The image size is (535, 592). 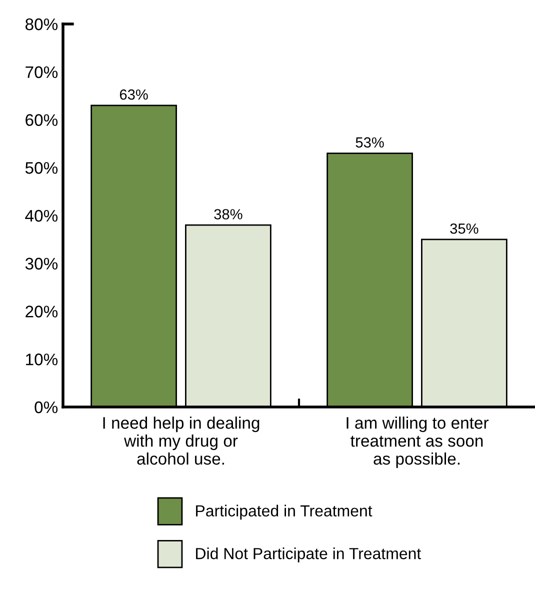 What do you see at coordinates (370, 142) in the screenshot?
I see `text: 53%` at bounding box center [370, 142].